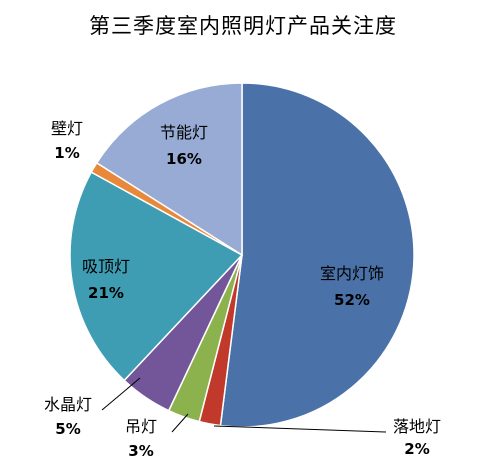 The height and width of the screenshot is (470, 486). I want to click on slice-label-6: 壁灯, so click(67, 128).